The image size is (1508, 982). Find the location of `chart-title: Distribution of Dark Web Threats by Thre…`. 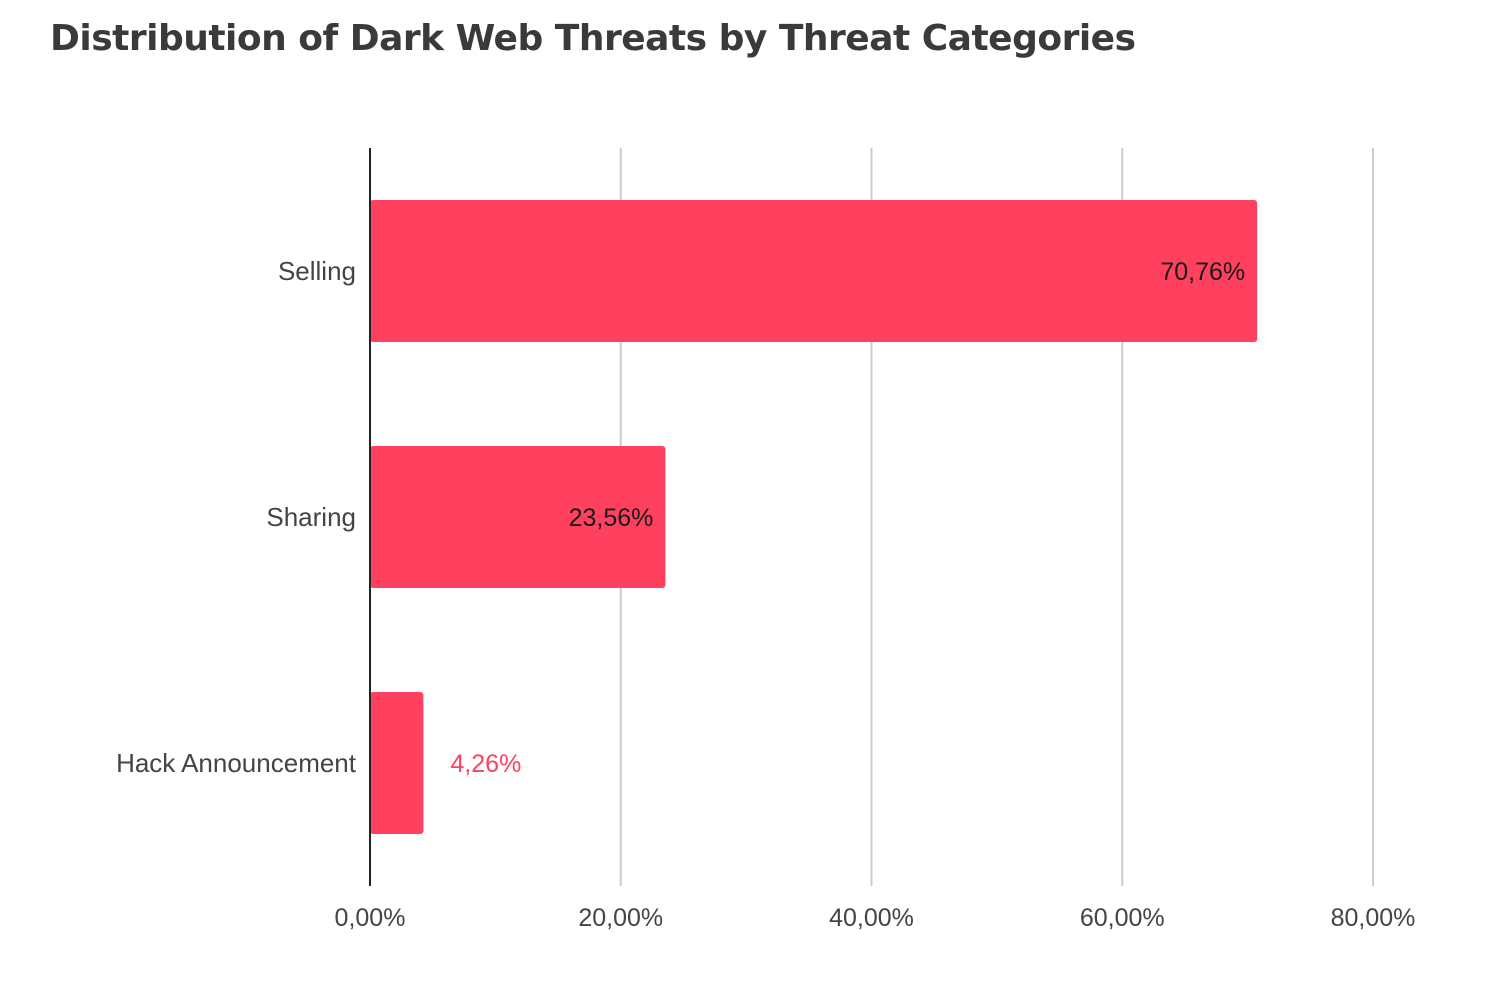

chart-title: Distribution of Dark Web Threats by Thre… is located at coordinates (593, 38).